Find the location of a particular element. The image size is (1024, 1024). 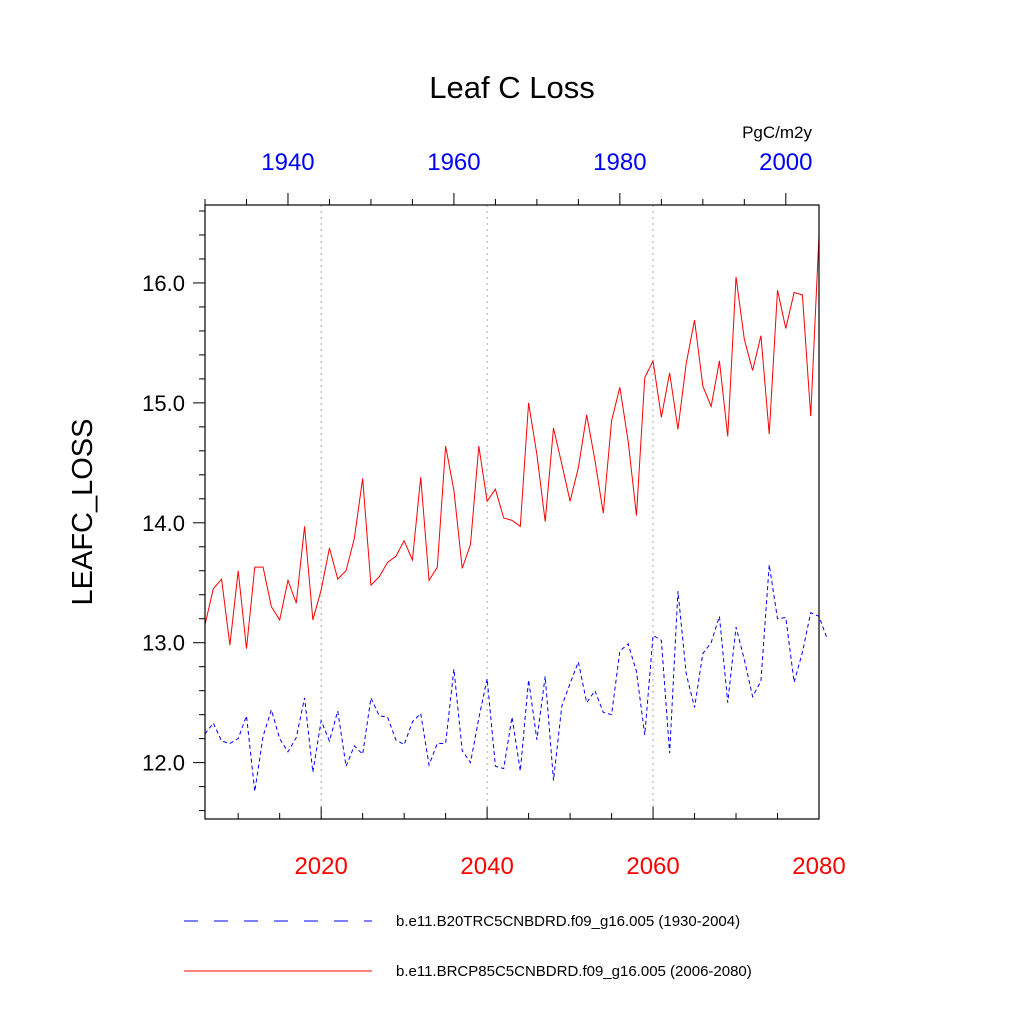

x-bottom-tick-label: 2040 is located at coordinates (486, 866).